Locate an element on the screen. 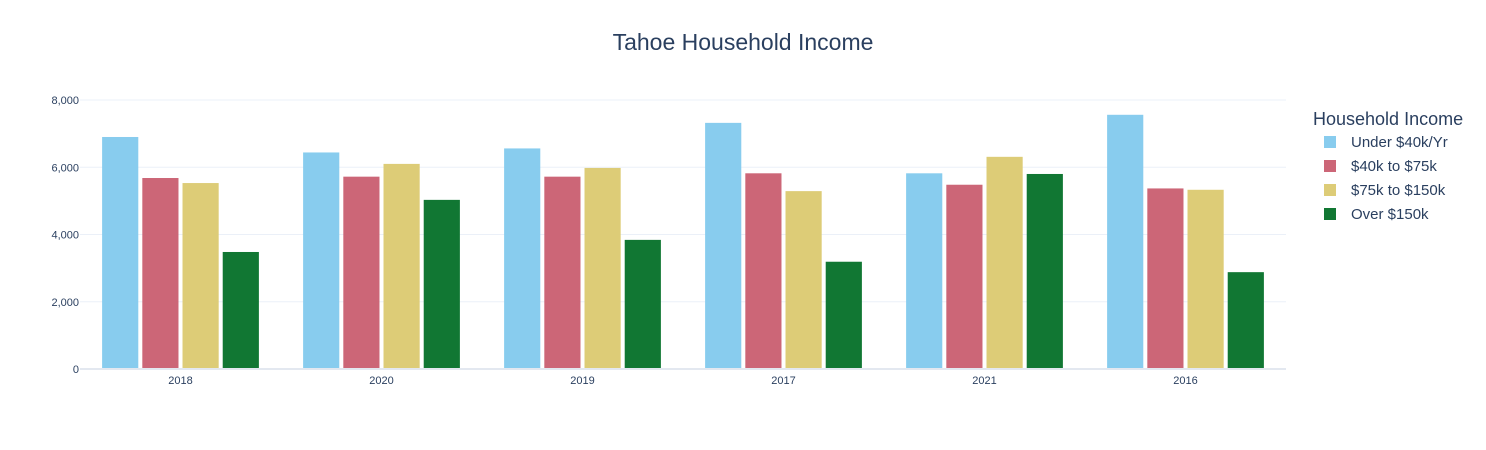  legend-title: Household Income is located at coordinates (1388, 119).